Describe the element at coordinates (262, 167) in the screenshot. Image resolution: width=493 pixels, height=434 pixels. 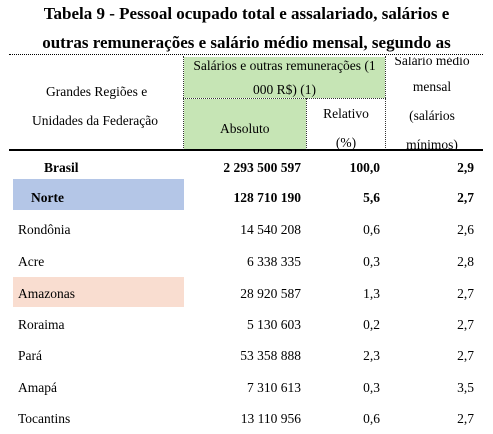
I see `row-brasil-absoluto: 2 293 500 597` at that location.